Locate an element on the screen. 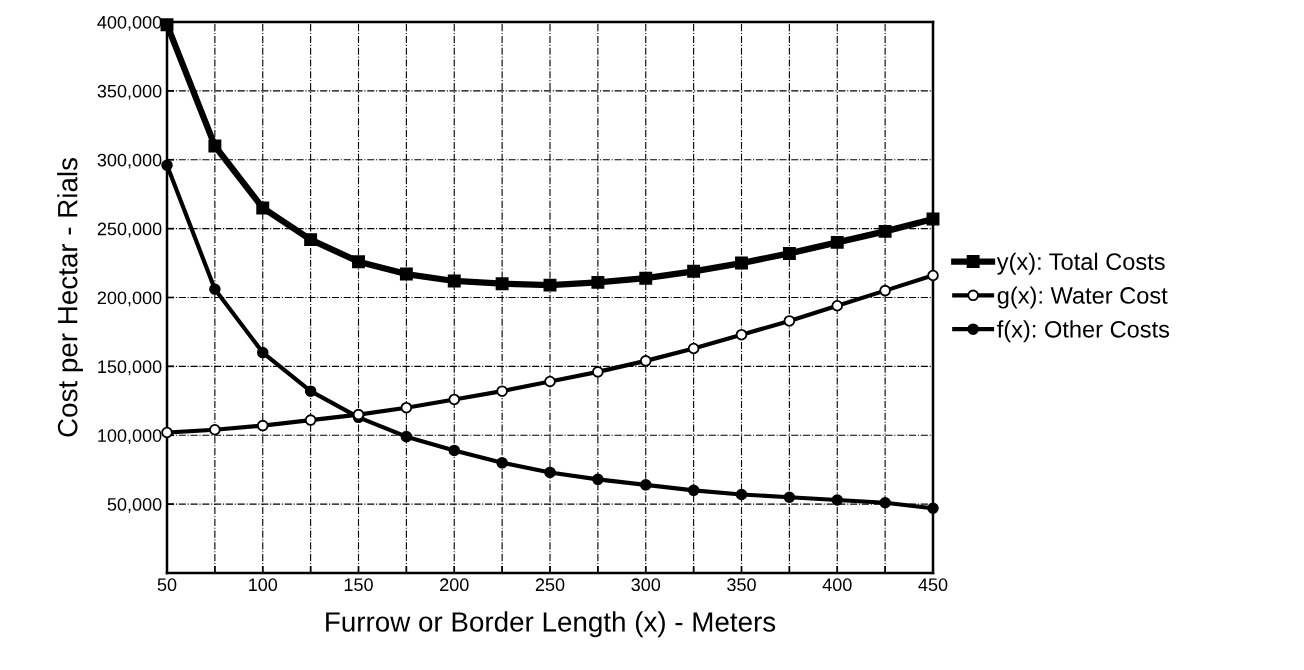 The image size is (1304, 670). x-tick-label: 250 is located at coordinates (550, 585).